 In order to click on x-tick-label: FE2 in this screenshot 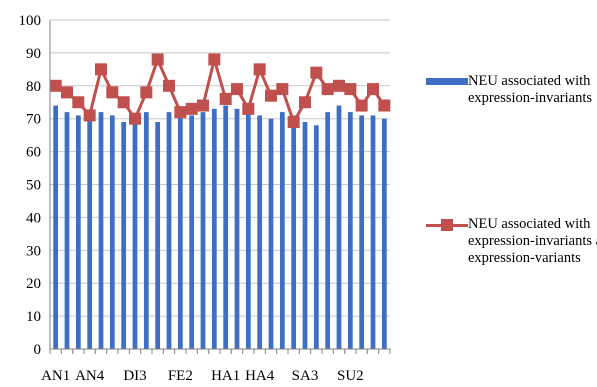, I will do `click(180, 376)`.